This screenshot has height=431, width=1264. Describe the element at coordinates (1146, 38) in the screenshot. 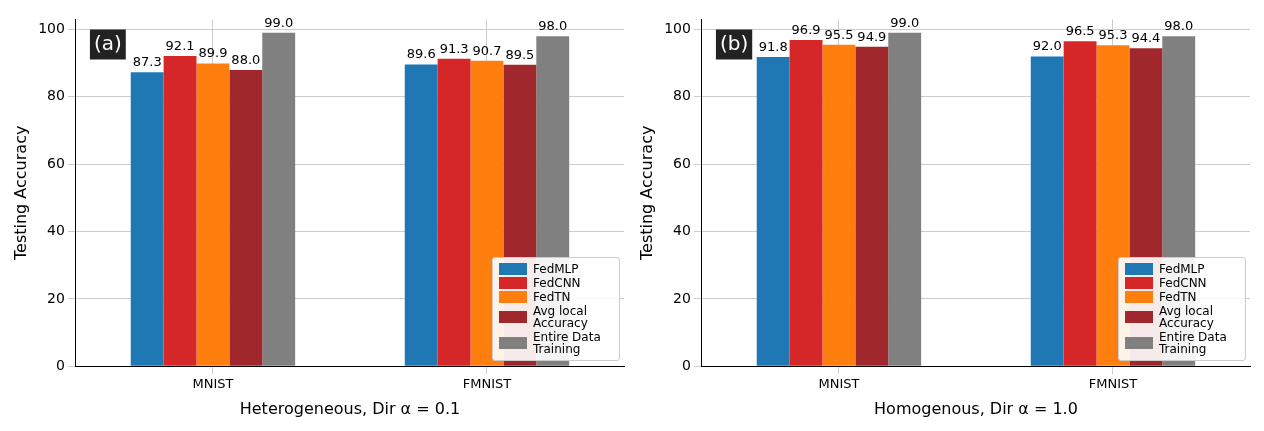

I see `data-label: 94.4` at that location.